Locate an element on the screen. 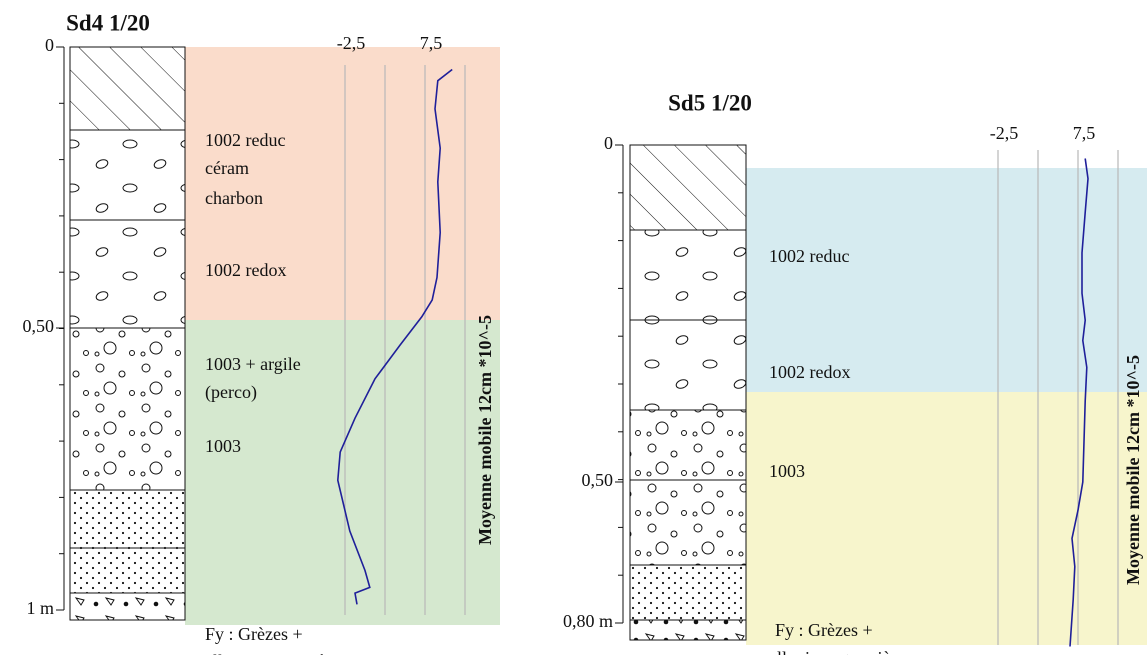 The width and height of the screenshot is (1147, 655). depth-tick-label: 1 m is located at coordinates (40, 608).